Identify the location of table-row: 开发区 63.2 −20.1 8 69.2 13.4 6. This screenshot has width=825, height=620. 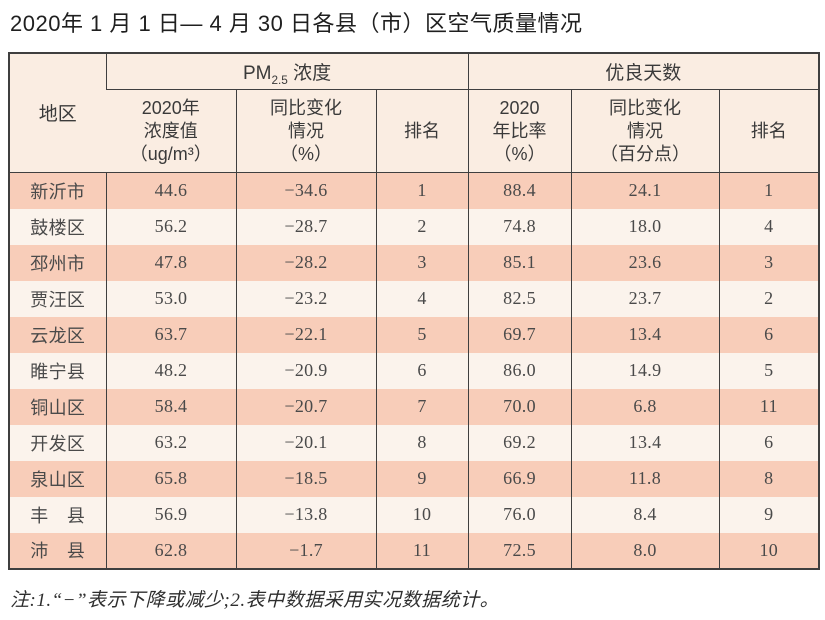
(414, 442).